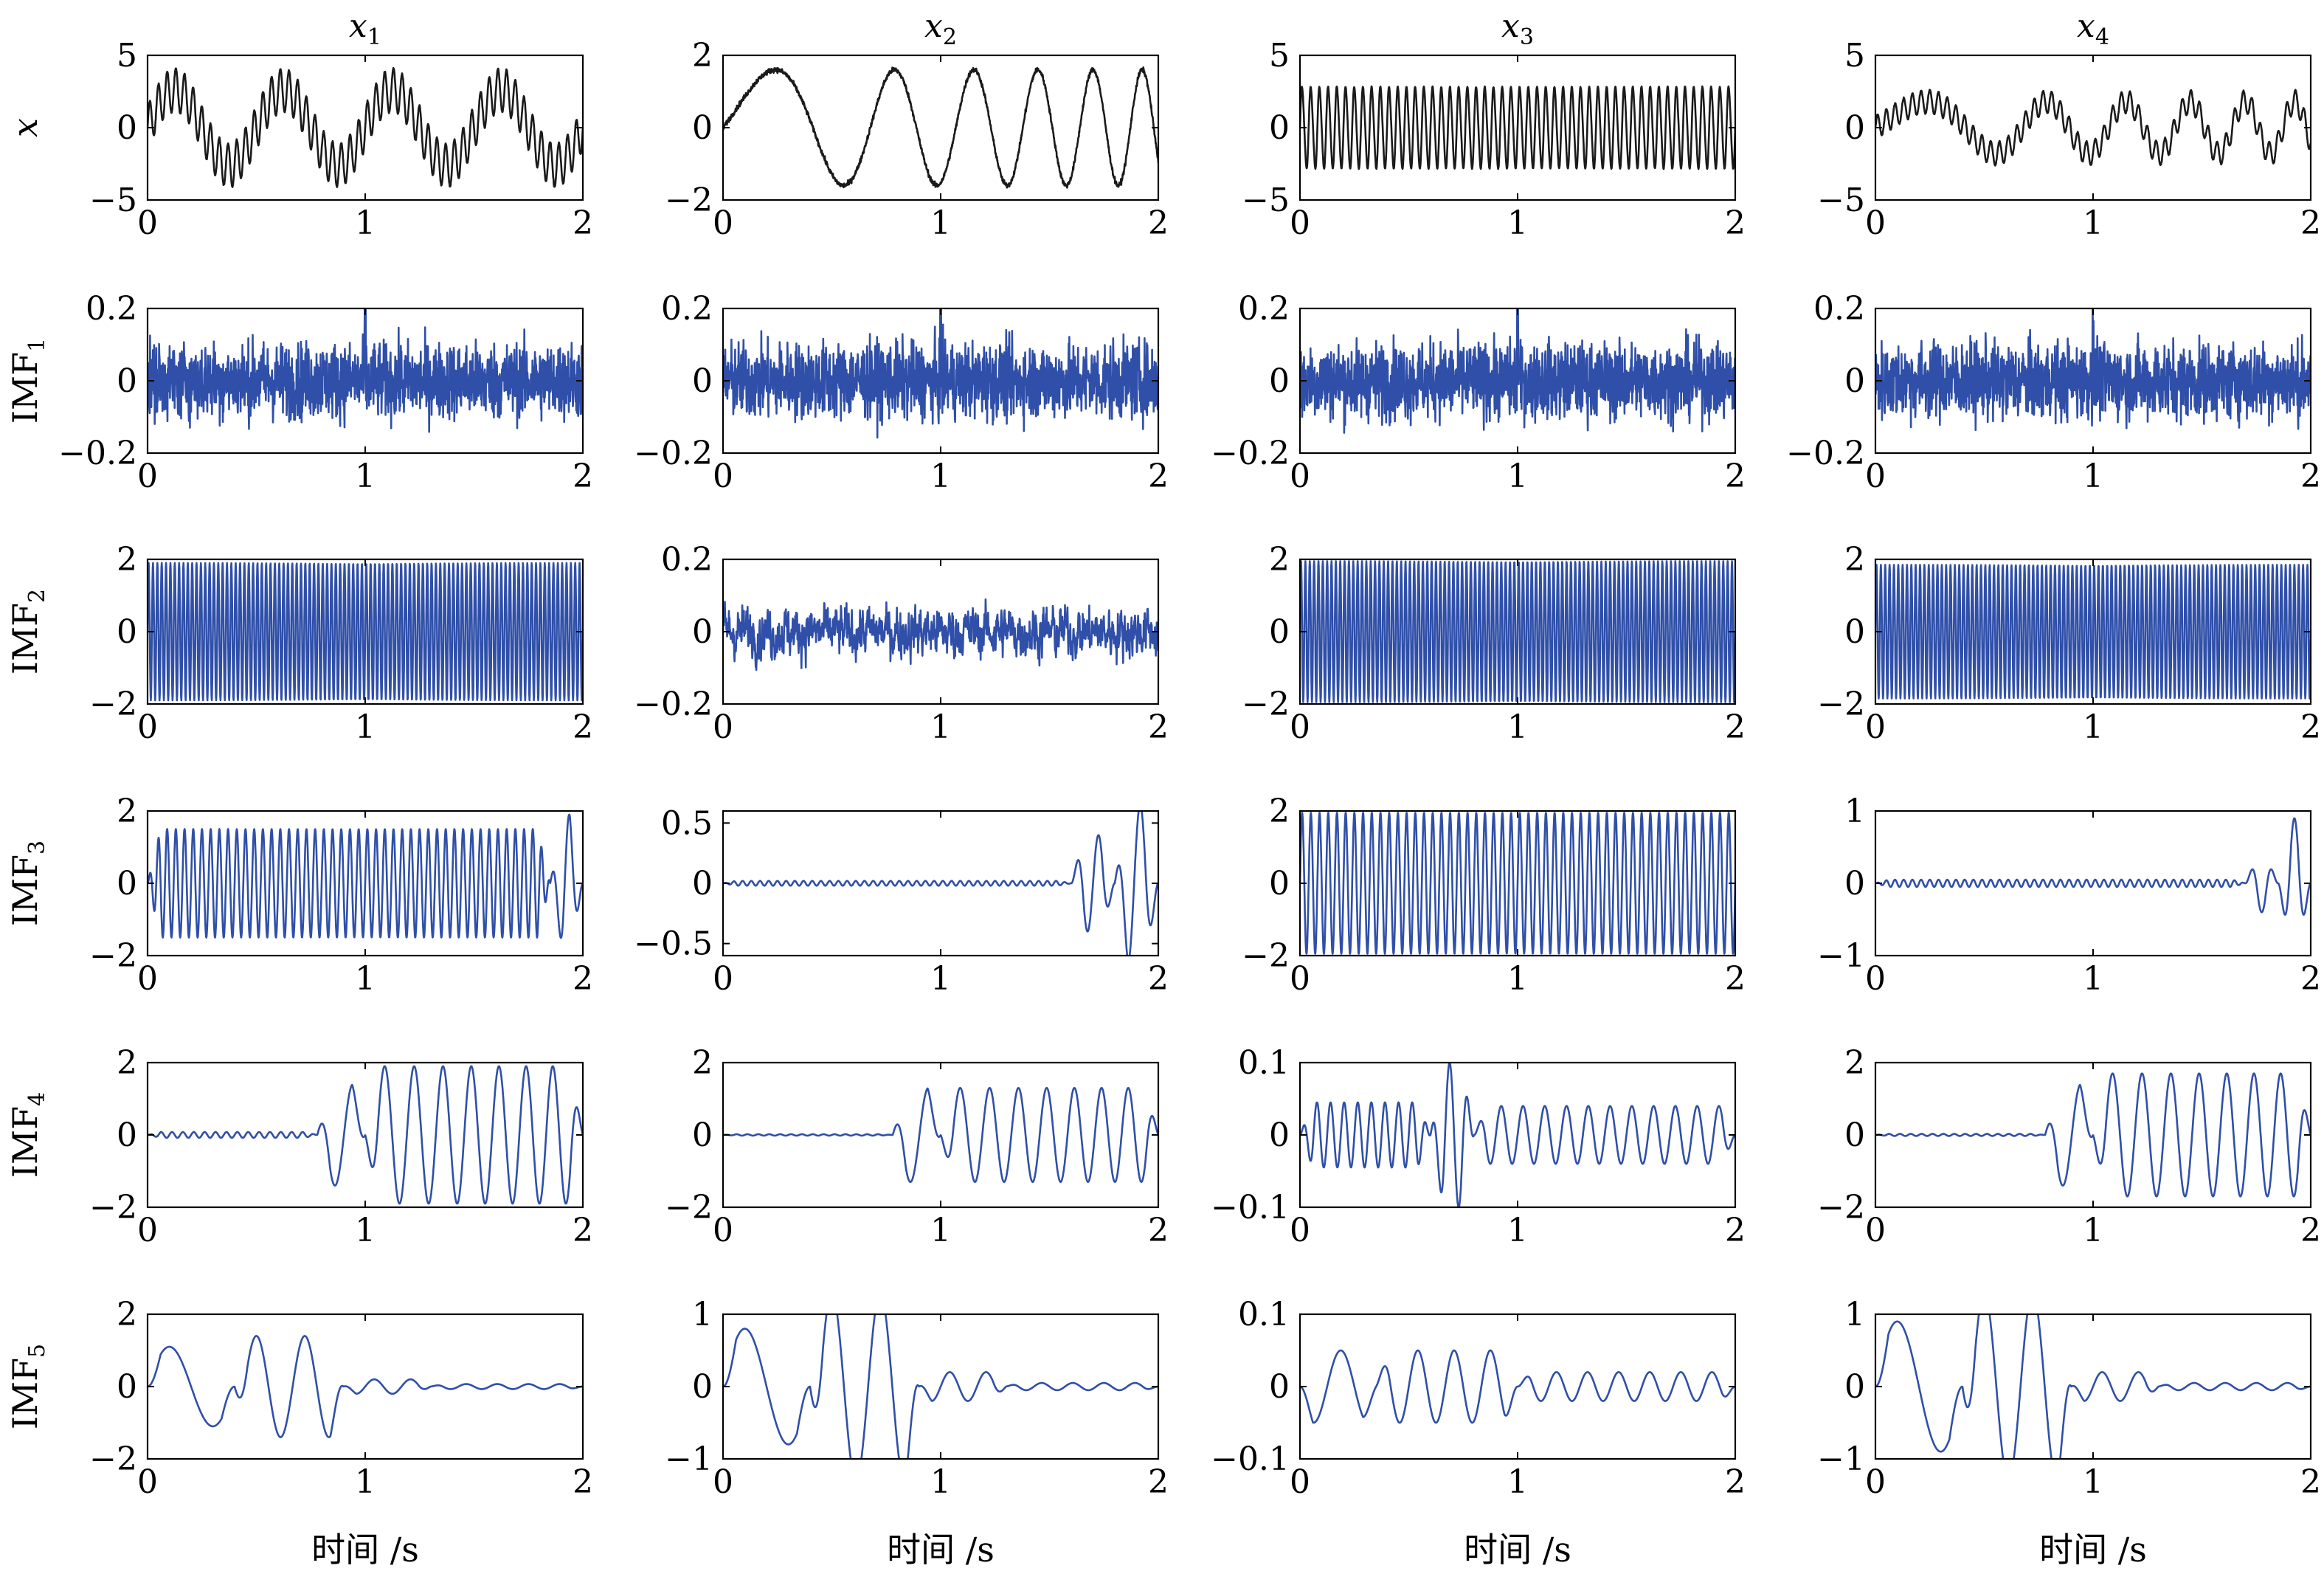 The height and width of the screenshot is (1574, 2324). Describe the element at coordinates (1264, 1314) in the screenshot. I see `y-tick-label: 0.1` at that location.